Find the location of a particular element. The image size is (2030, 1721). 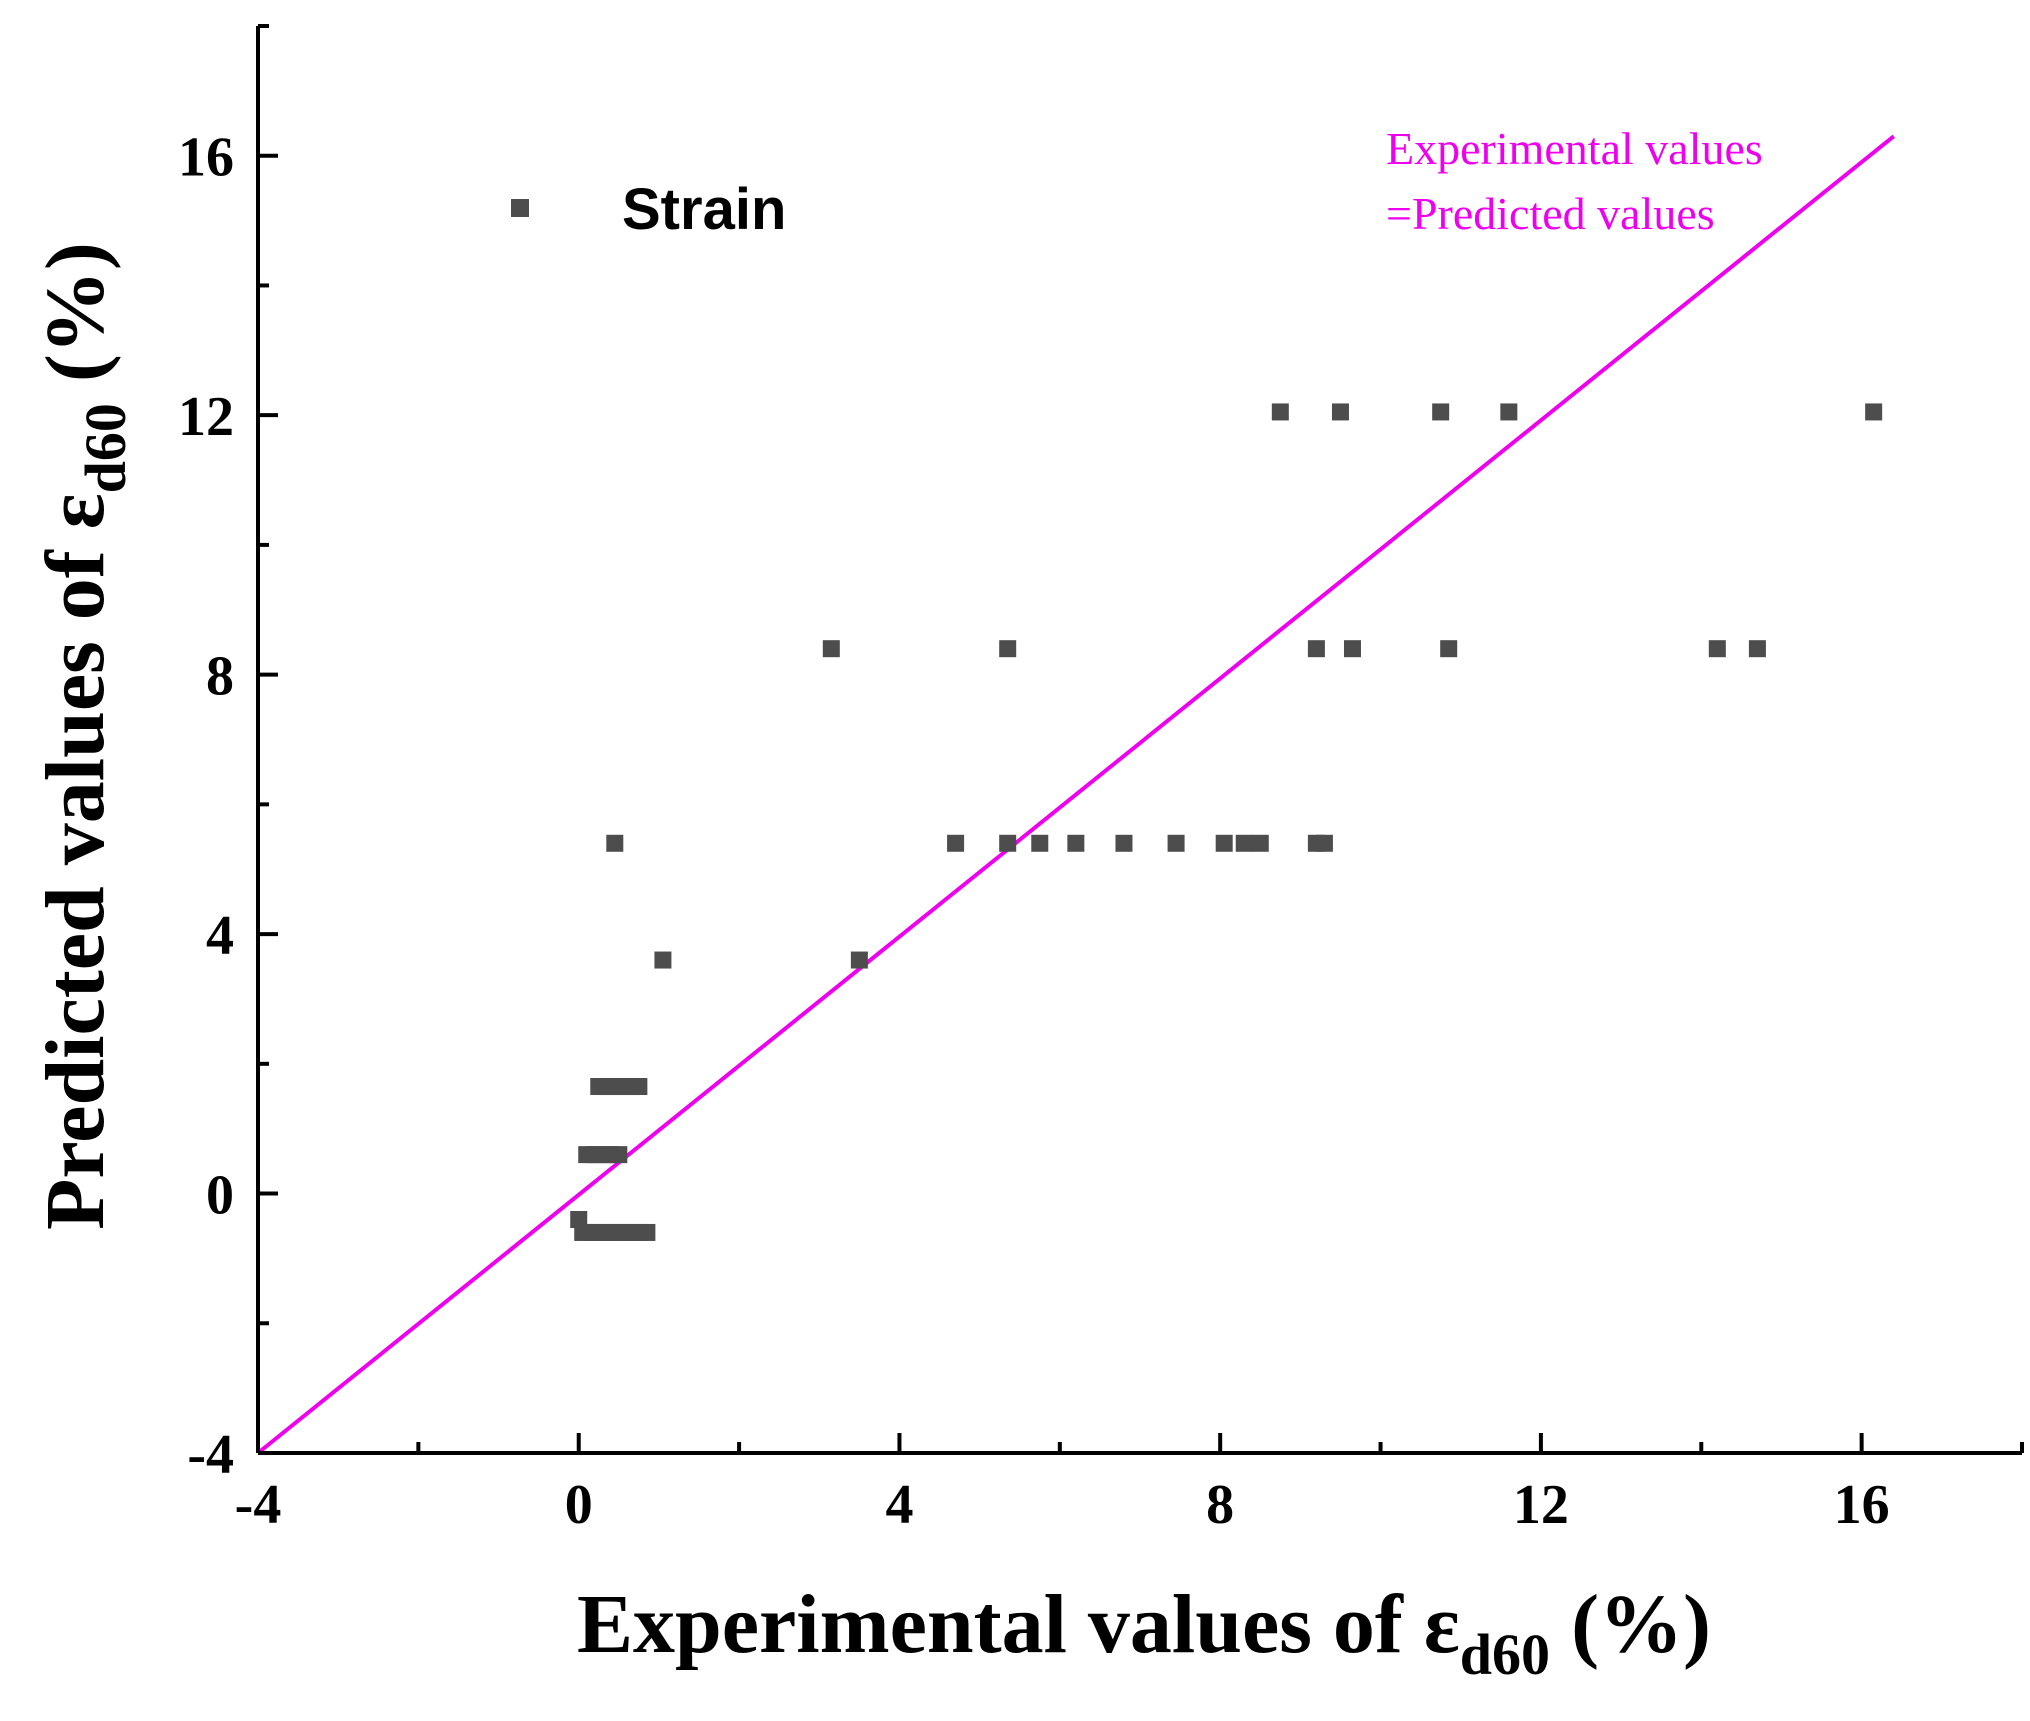

y-tick-label: 8 is located at coordinates (220, 677).